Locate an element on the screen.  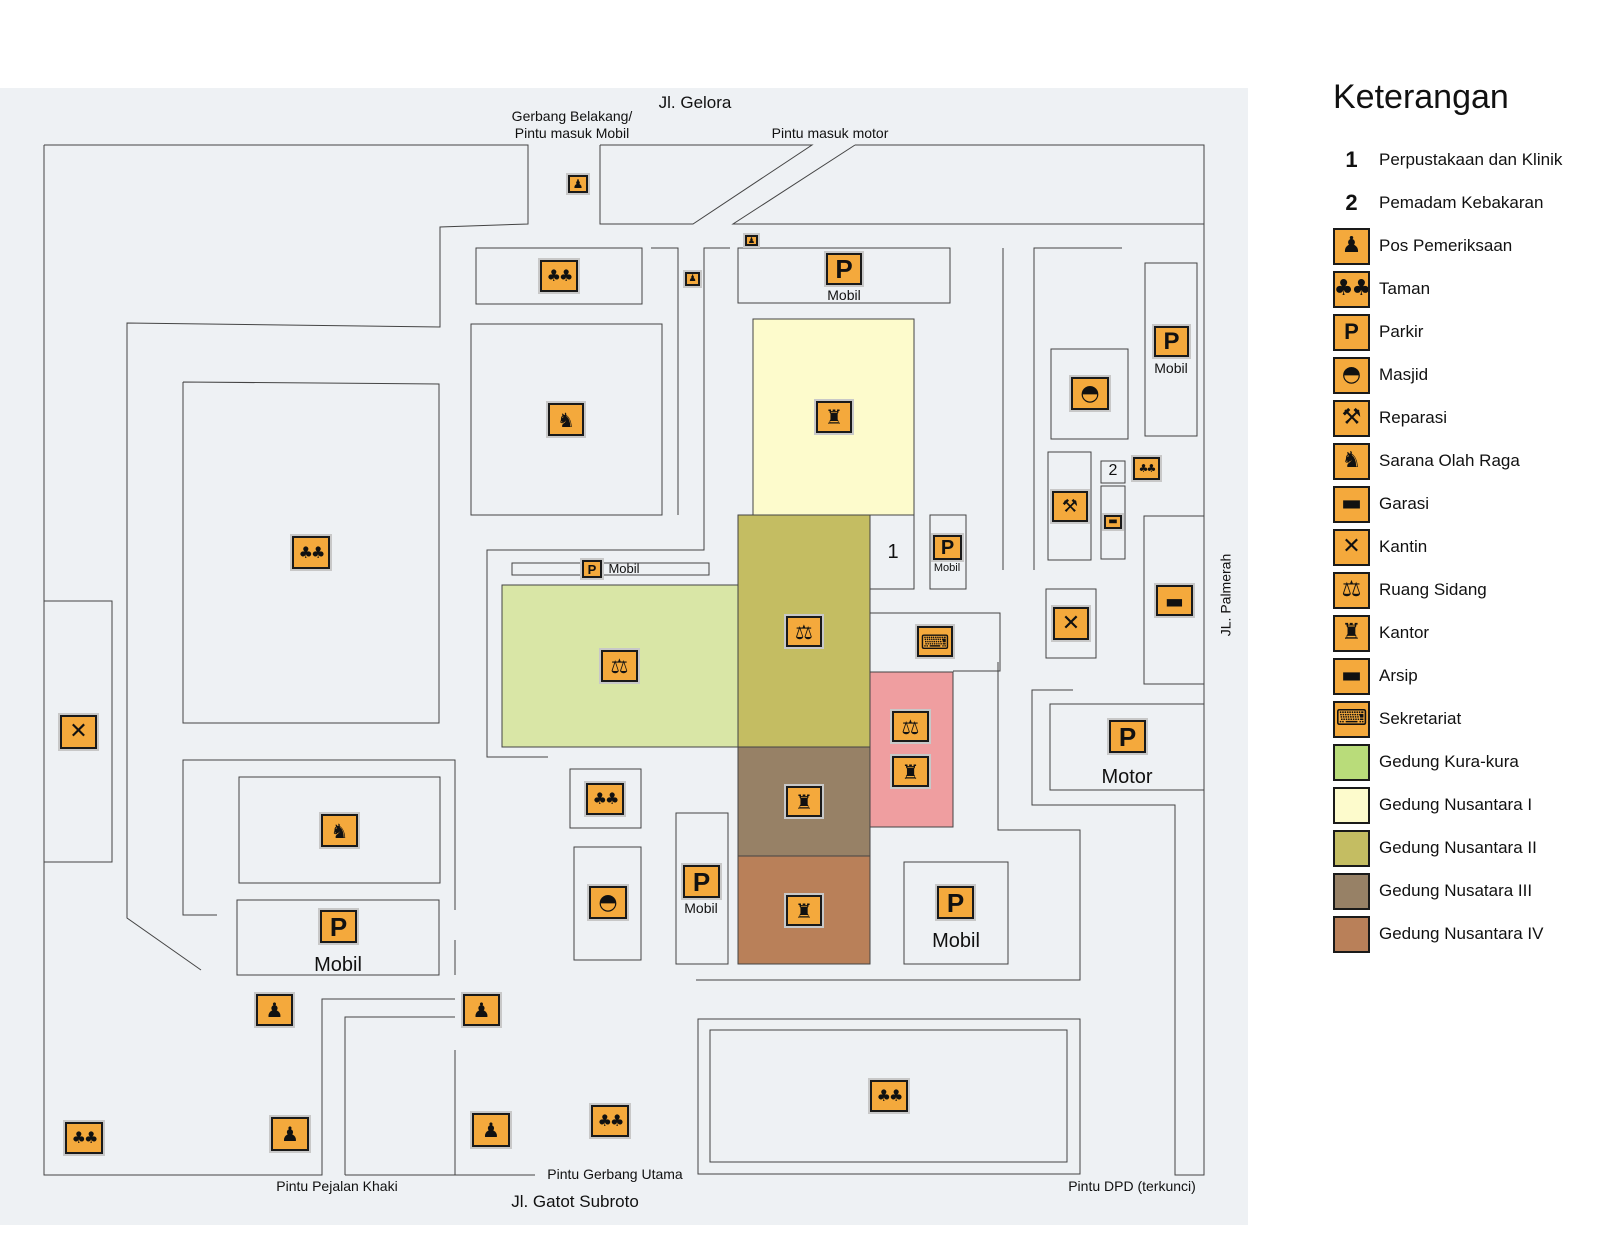
marker-1-library-clinic: 1 is located at coordinates (893, 552).